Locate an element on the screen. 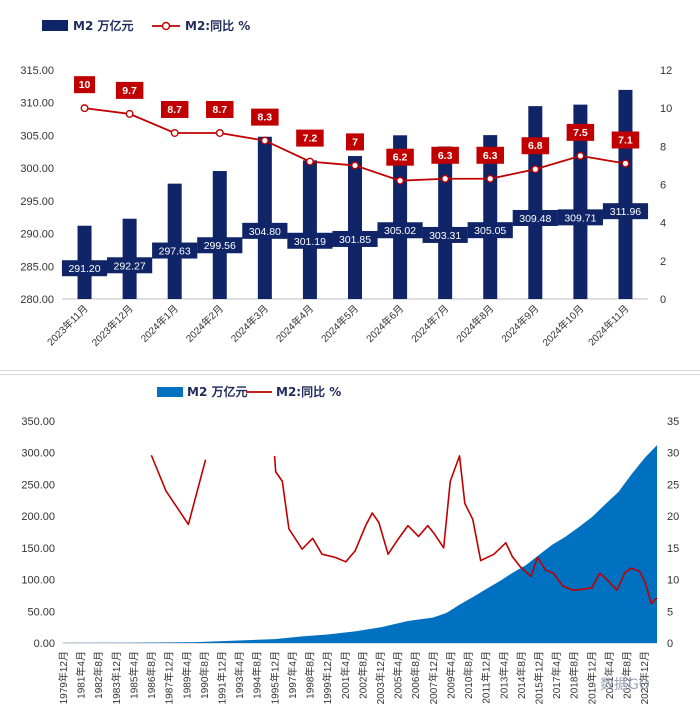 This screenshot has width=700, height=713. yoy-label: 9.7 is located at coordinates (129, 91).